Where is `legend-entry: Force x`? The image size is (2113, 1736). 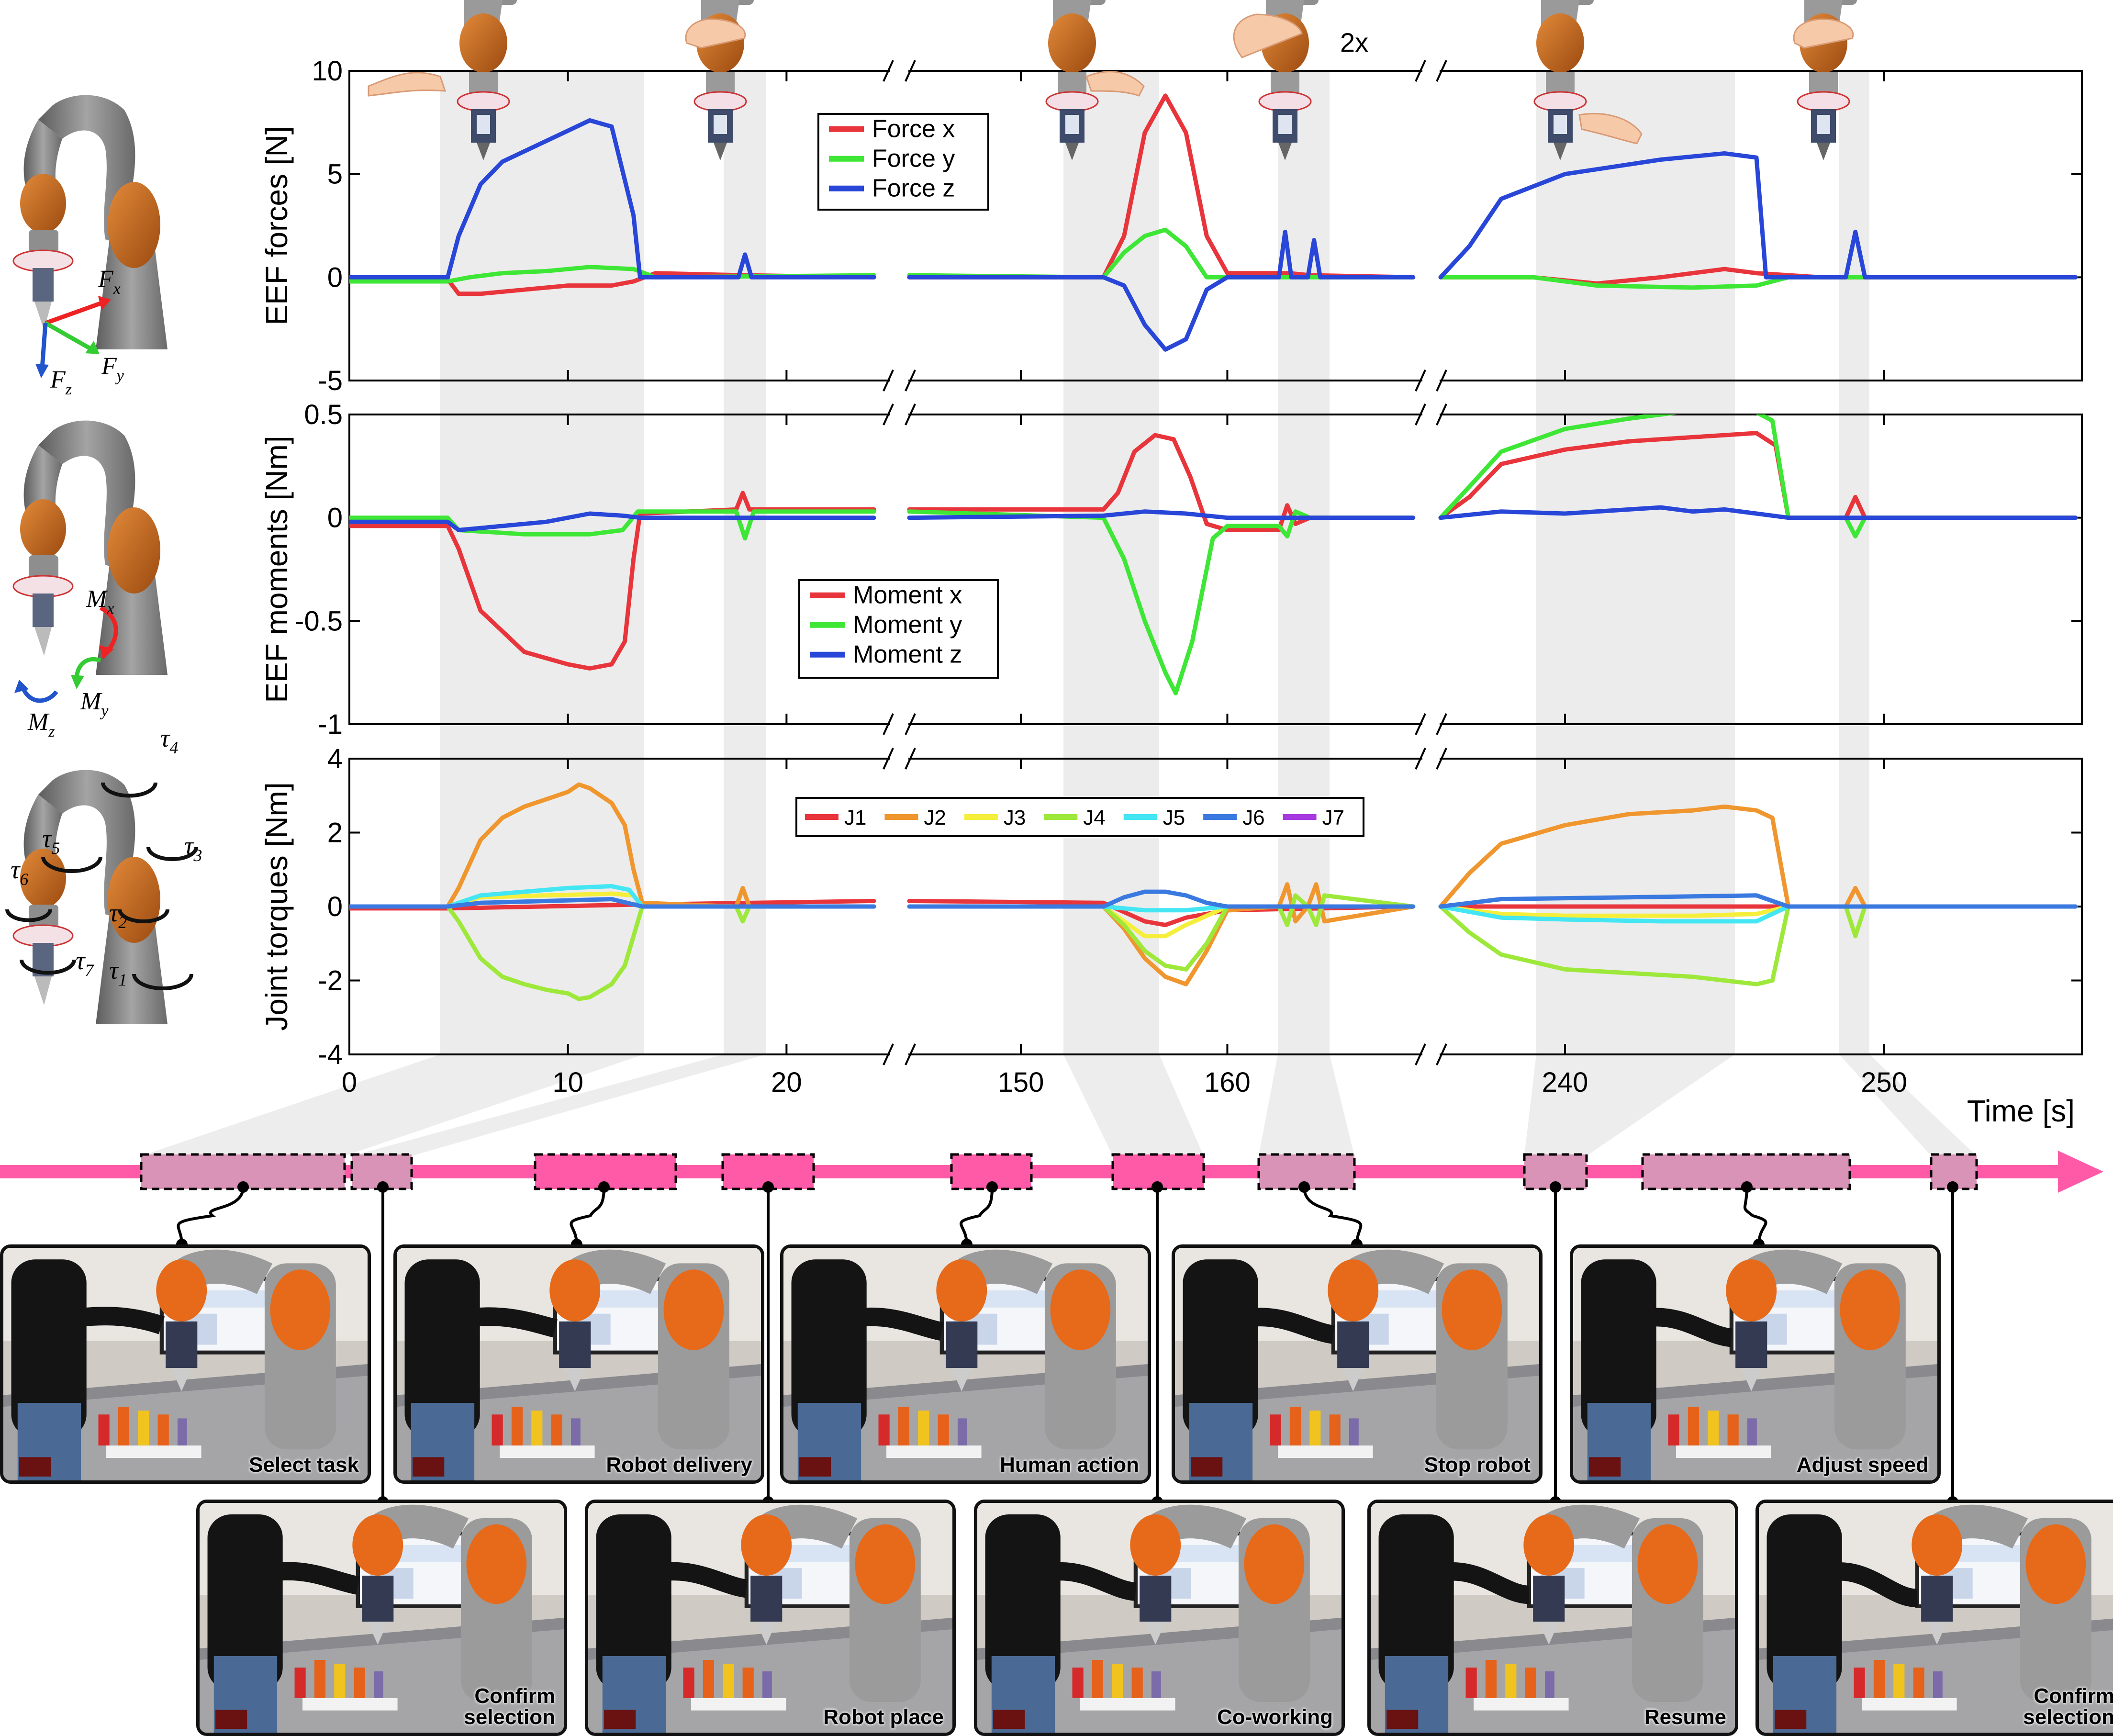
legend-entry: Force x is located at coordinates (913, 129).